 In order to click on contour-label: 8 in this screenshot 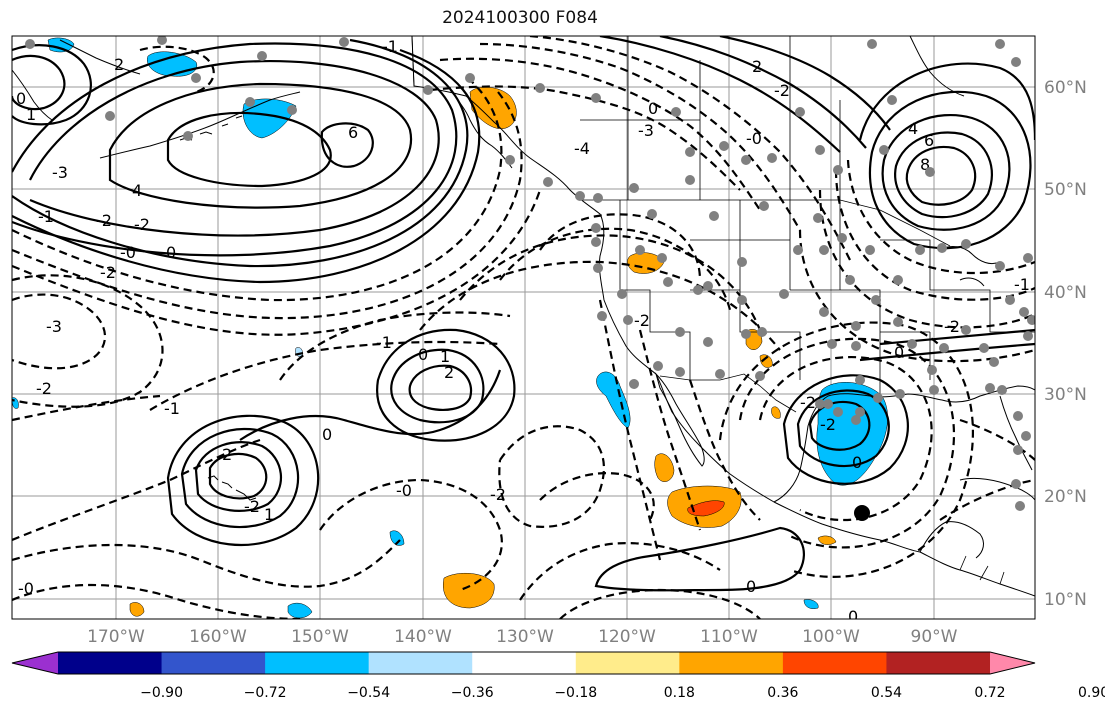, I will do `click(925, 164)`.